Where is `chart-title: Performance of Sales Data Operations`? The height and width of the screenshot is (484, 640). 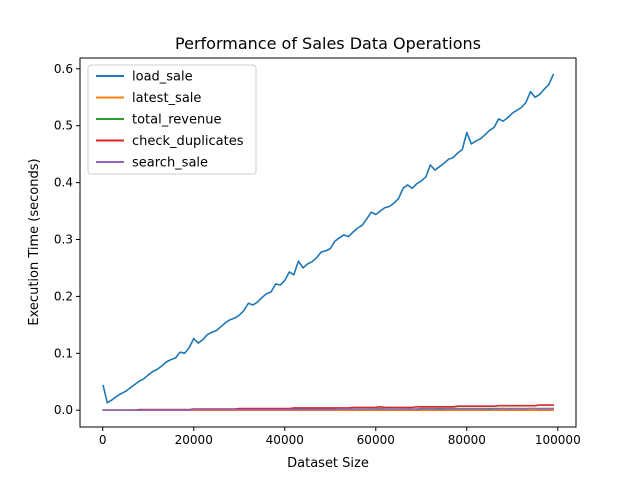
chart-title: Performance of Sales Data Operations is located at coordinates (328, 43).